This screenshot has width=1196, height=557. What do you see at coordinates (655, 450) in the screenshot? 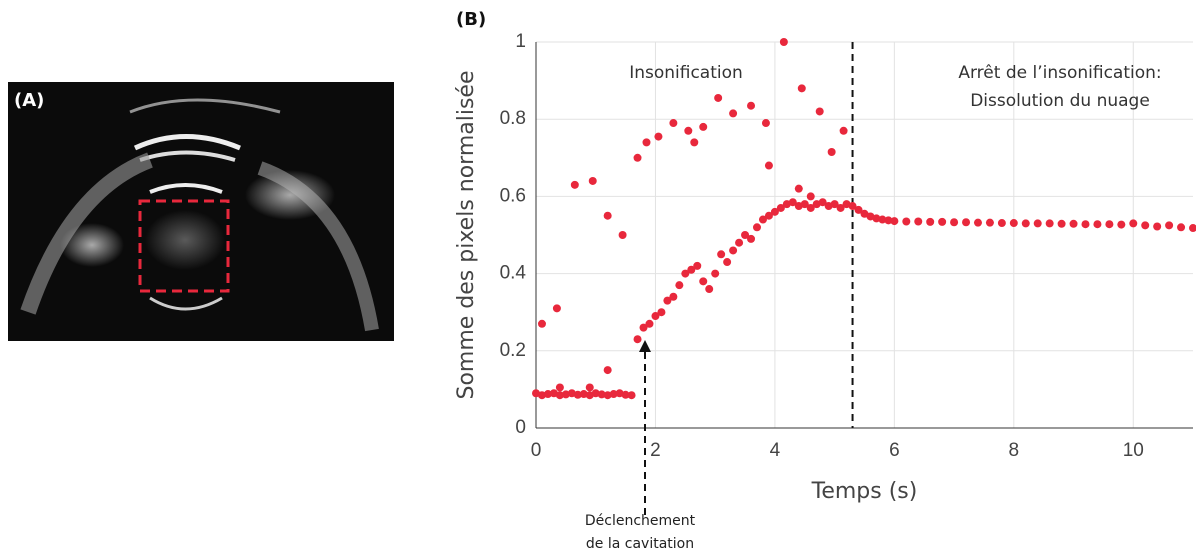
I see `x-tick-label: 2` at bounding box center [655, 450].